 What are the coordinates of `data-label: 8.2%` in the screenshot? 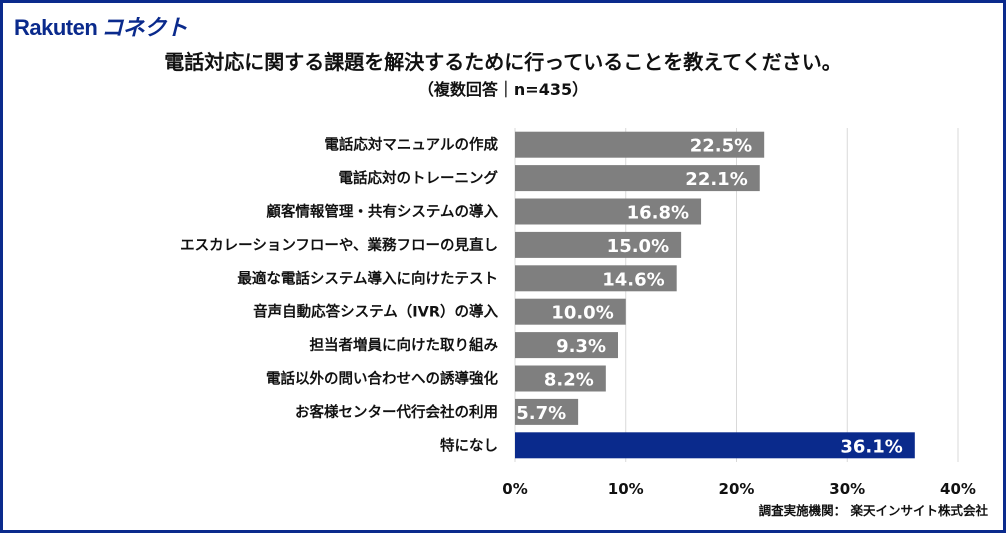 It's located at (569, 380).